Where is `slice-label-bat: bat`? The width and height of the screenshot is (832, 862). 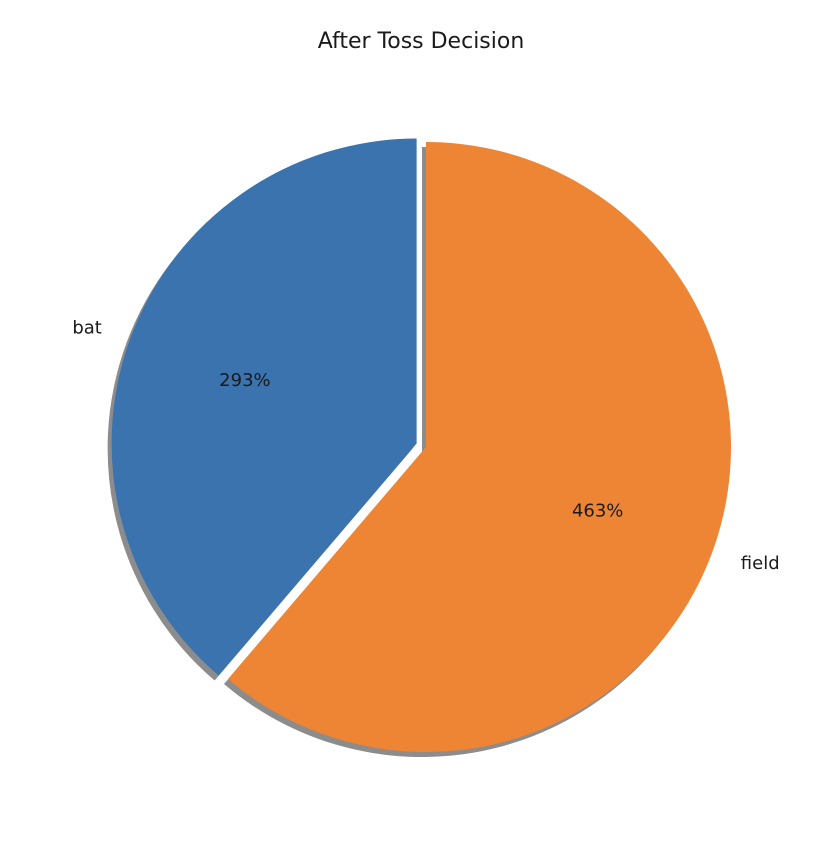
slice-label-bat: bat is located at coordinates (87, 327).